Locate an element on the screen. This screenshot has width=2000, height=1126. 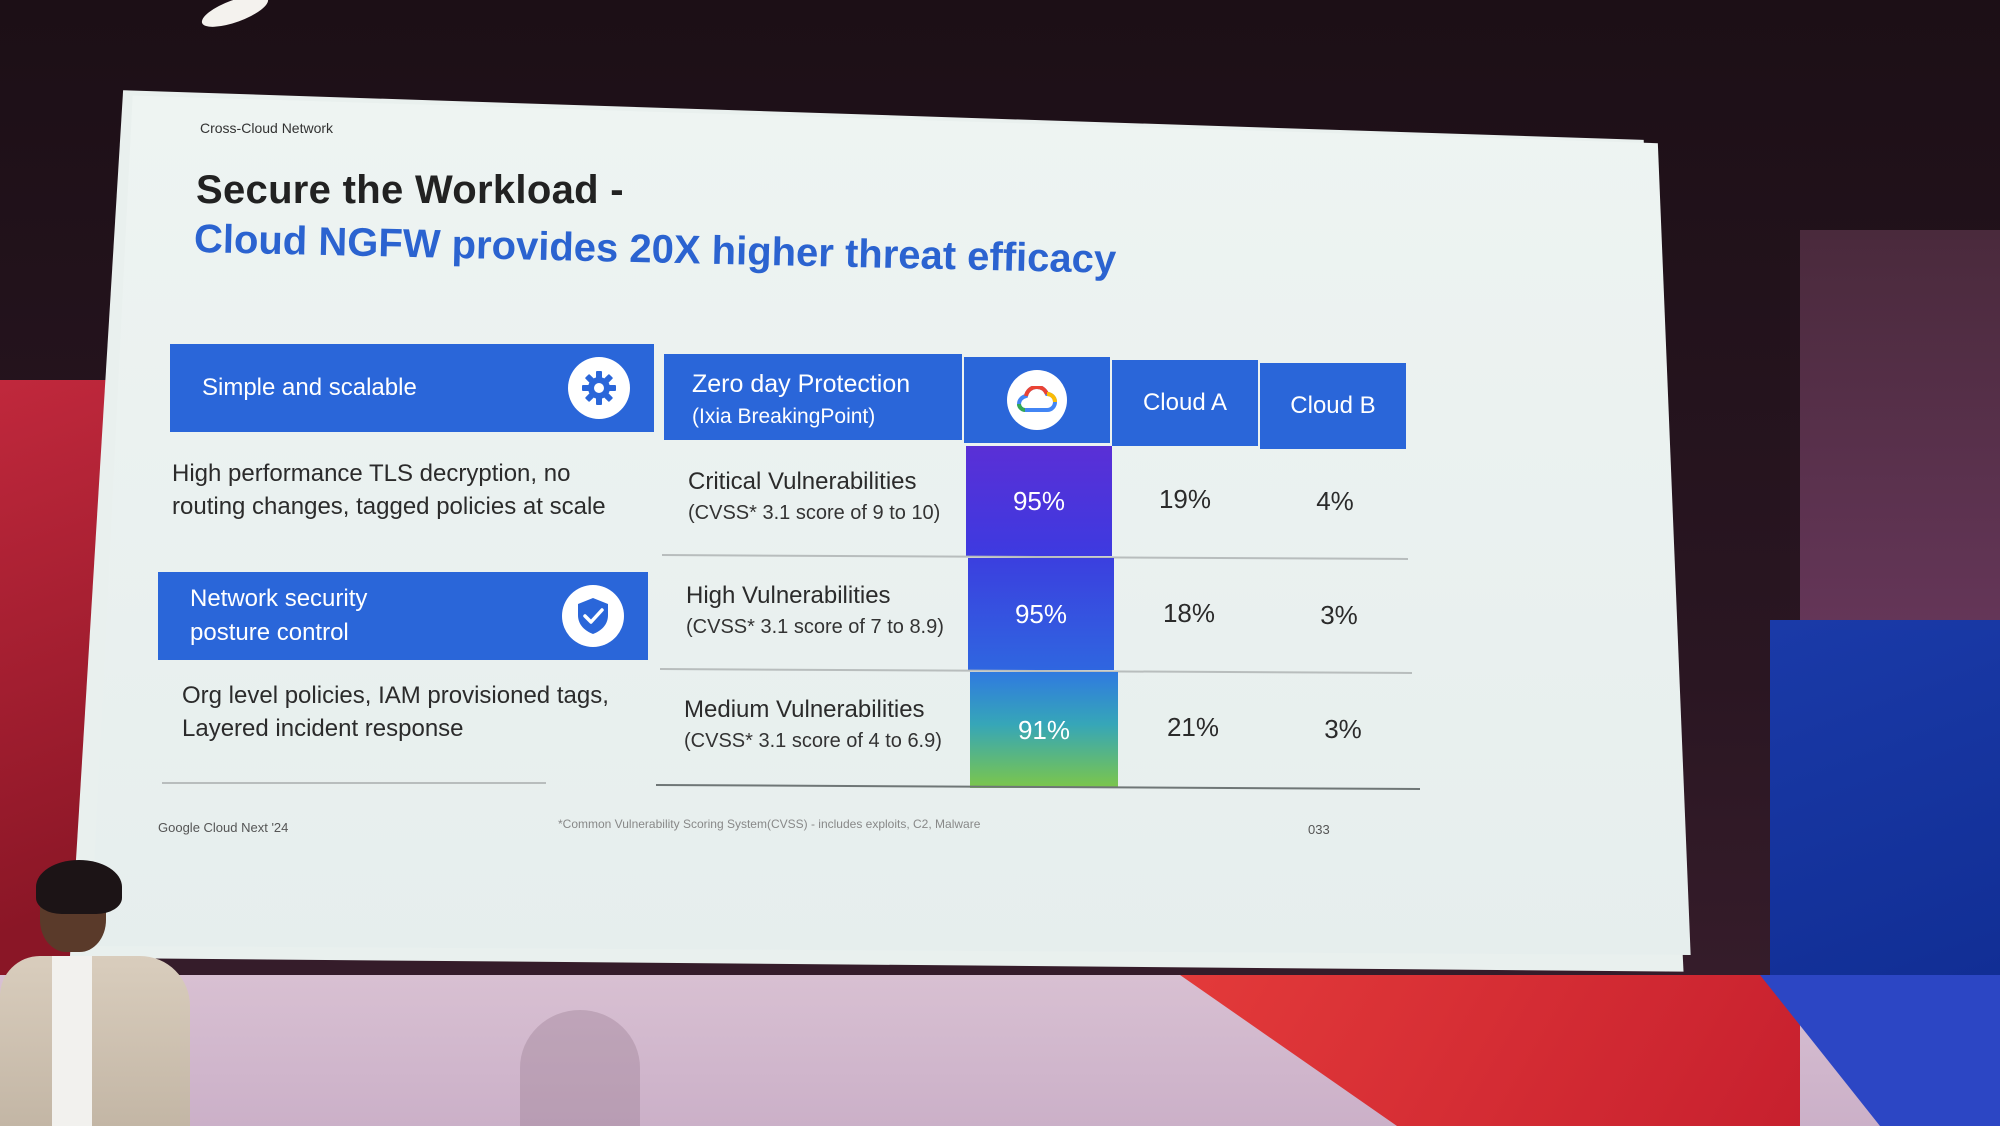
presenter-jacket is located at coordinates (95, 1041).